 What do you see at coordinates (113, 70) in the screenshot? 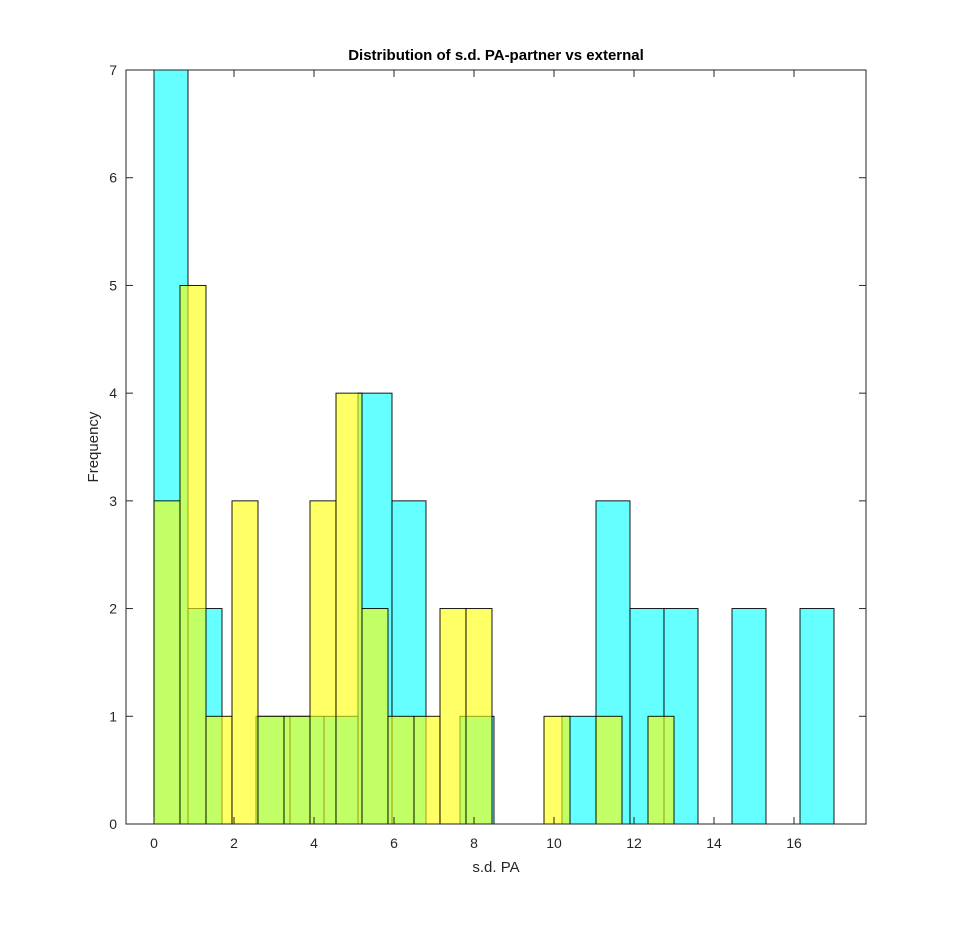
I see `y-tick-label: 7` at bounding box center [113, 70].